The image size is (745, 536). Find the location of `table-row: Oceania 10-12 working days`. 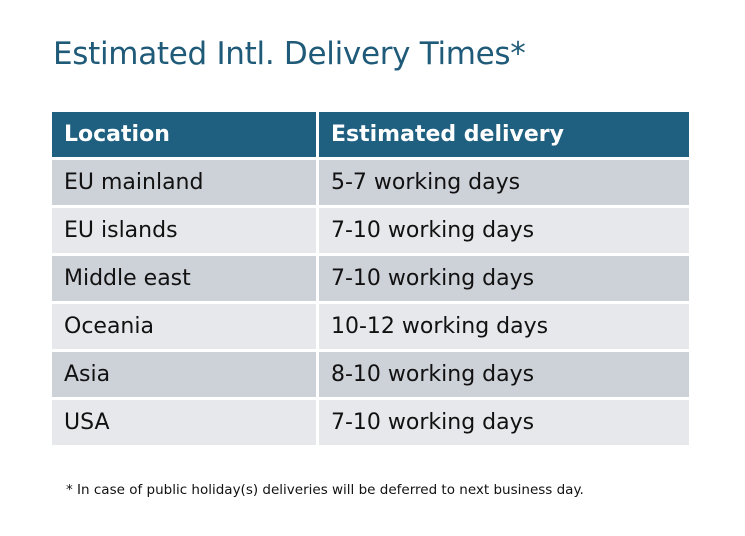

table-row: Oceania 10-12 working days is located at coordinates (370, 326).